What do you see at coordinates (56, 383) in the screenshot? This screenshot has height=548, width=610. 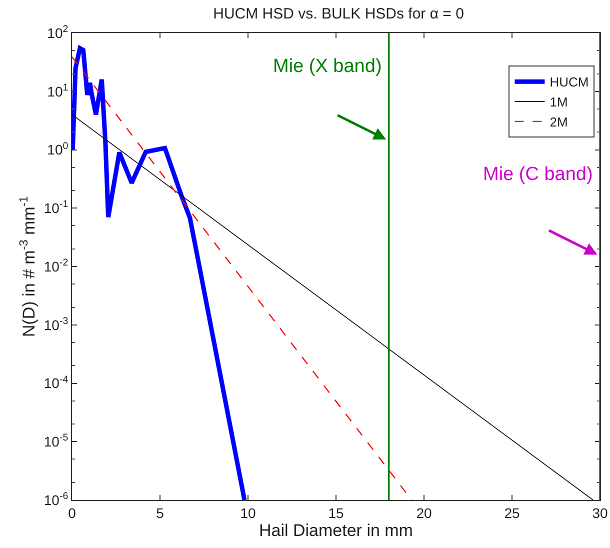 I see `y-tick-label: 10$^{-4}$` at bounding box center [56, 383].